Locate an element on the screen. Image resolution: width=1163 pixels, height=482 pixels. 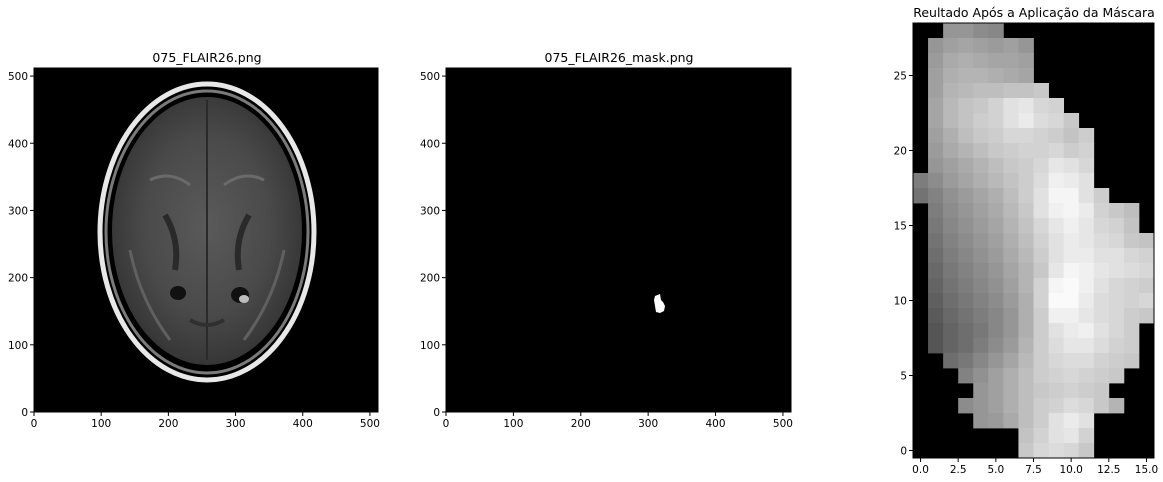
x-tick-label: 10.0 is located at coordinates (1070, 470).